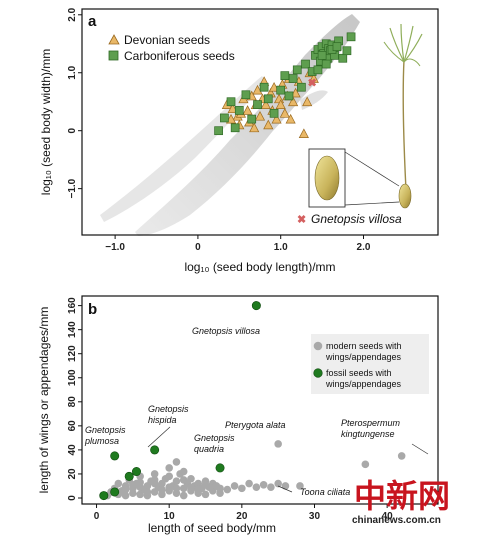 This screenshot has height=540, width=479. What do you see at coordinates (72, 450) in the screenshot?
I see `panel-b-y-tick-label: 40` at bounding box center [72, 450].